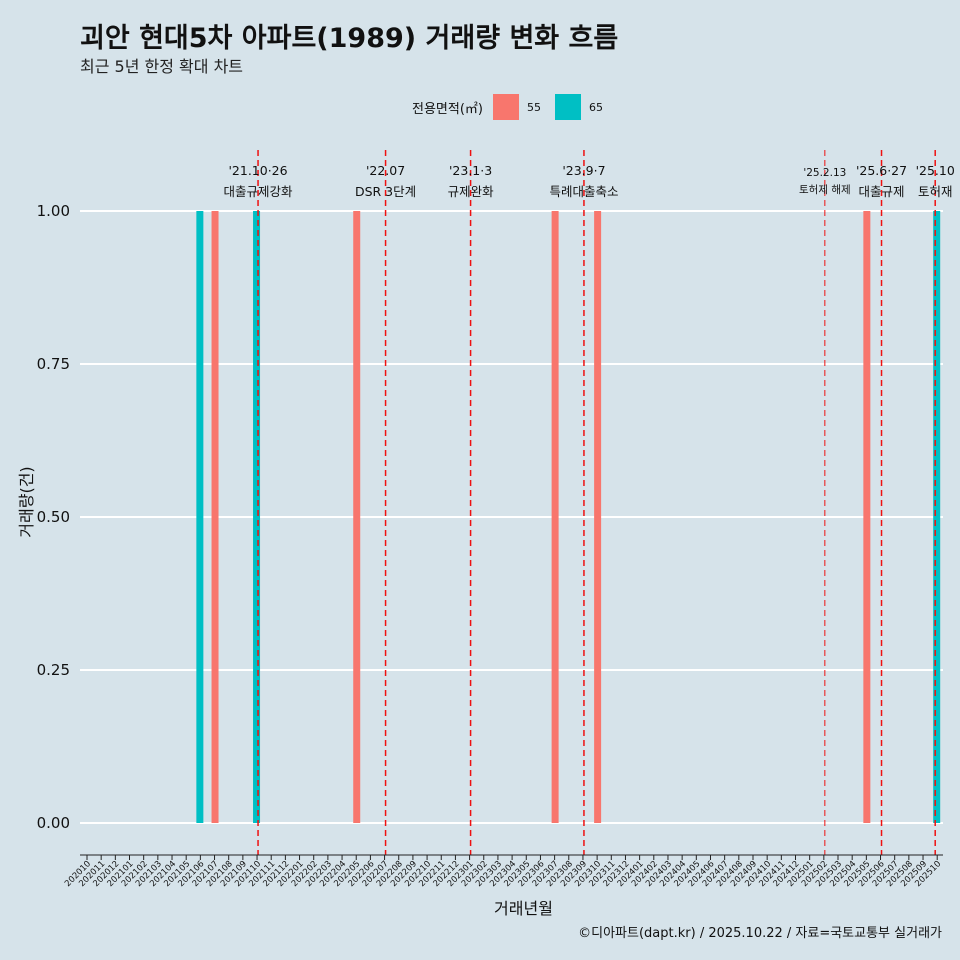 This screenshot has height=960, width=960. I want to click on y-axis-title: 거래량(건), so click(26, 501).